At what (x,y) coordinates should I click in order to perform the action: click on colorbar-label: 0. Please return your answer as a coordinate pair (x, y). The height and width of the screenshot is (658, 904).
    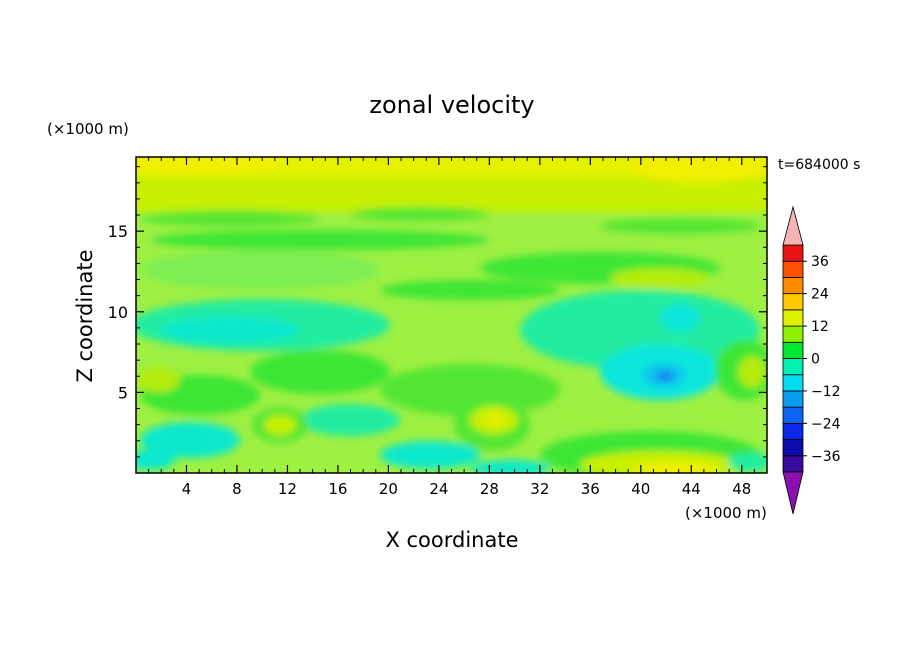
    Looking at the image, I should click on (815, 360).